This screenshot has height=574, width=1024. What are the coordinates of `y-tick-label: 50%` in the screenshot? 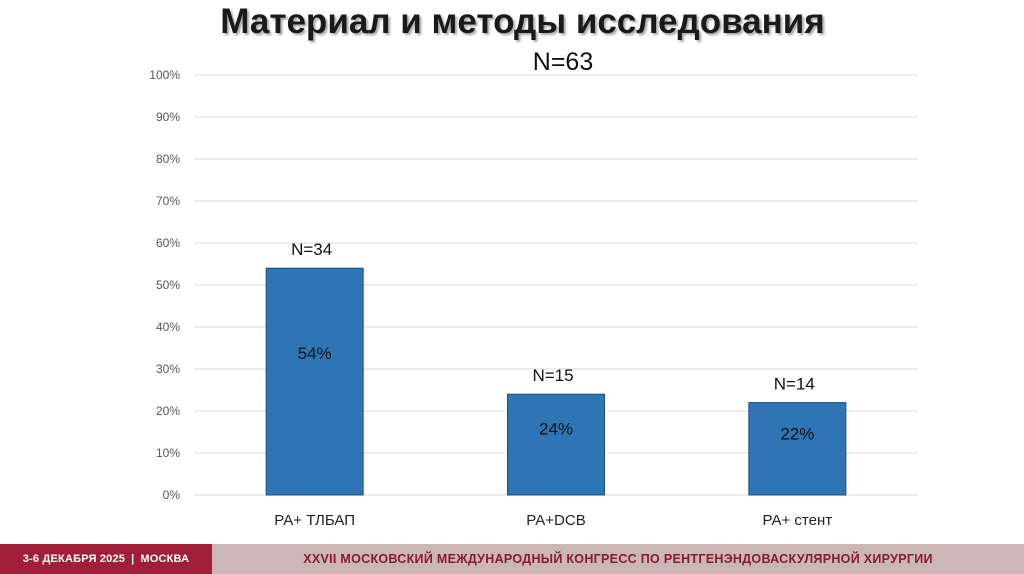 It's located at (168, 285).